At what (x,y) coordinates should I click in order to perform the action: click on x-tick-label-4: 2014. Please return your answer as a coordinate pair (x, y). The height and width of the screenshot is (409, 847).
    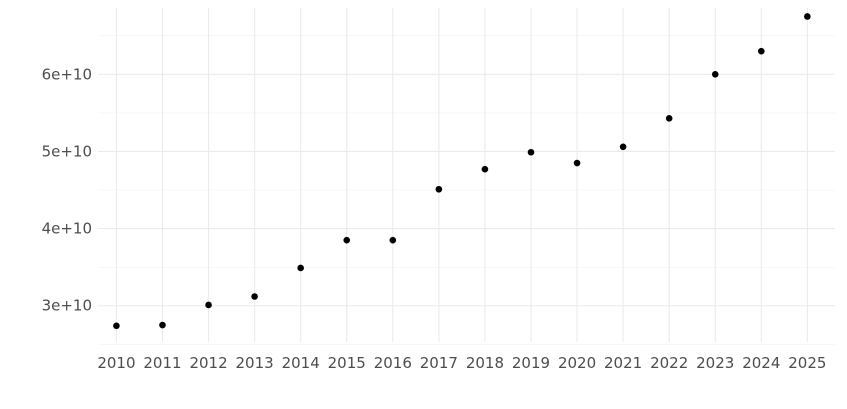
    Looking at the image, I should click on (301, 363).